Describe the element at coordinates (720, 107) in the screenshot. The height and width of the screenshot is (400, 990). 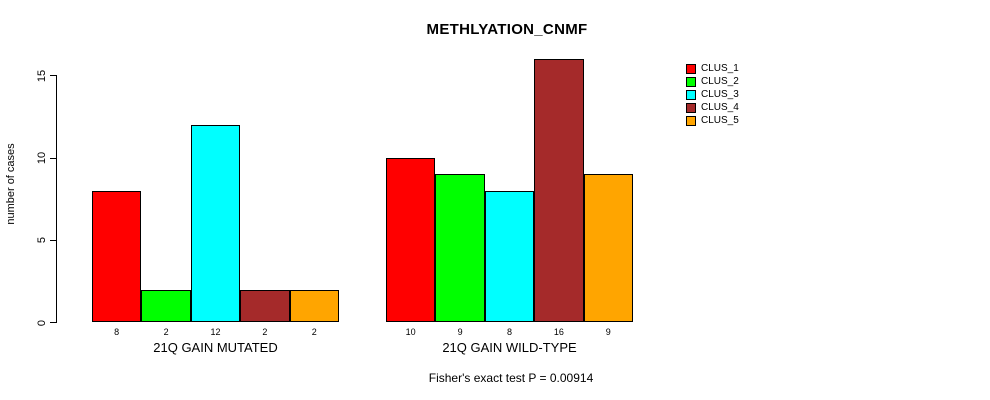
I see `legend-label: CLUS_4` at that location.